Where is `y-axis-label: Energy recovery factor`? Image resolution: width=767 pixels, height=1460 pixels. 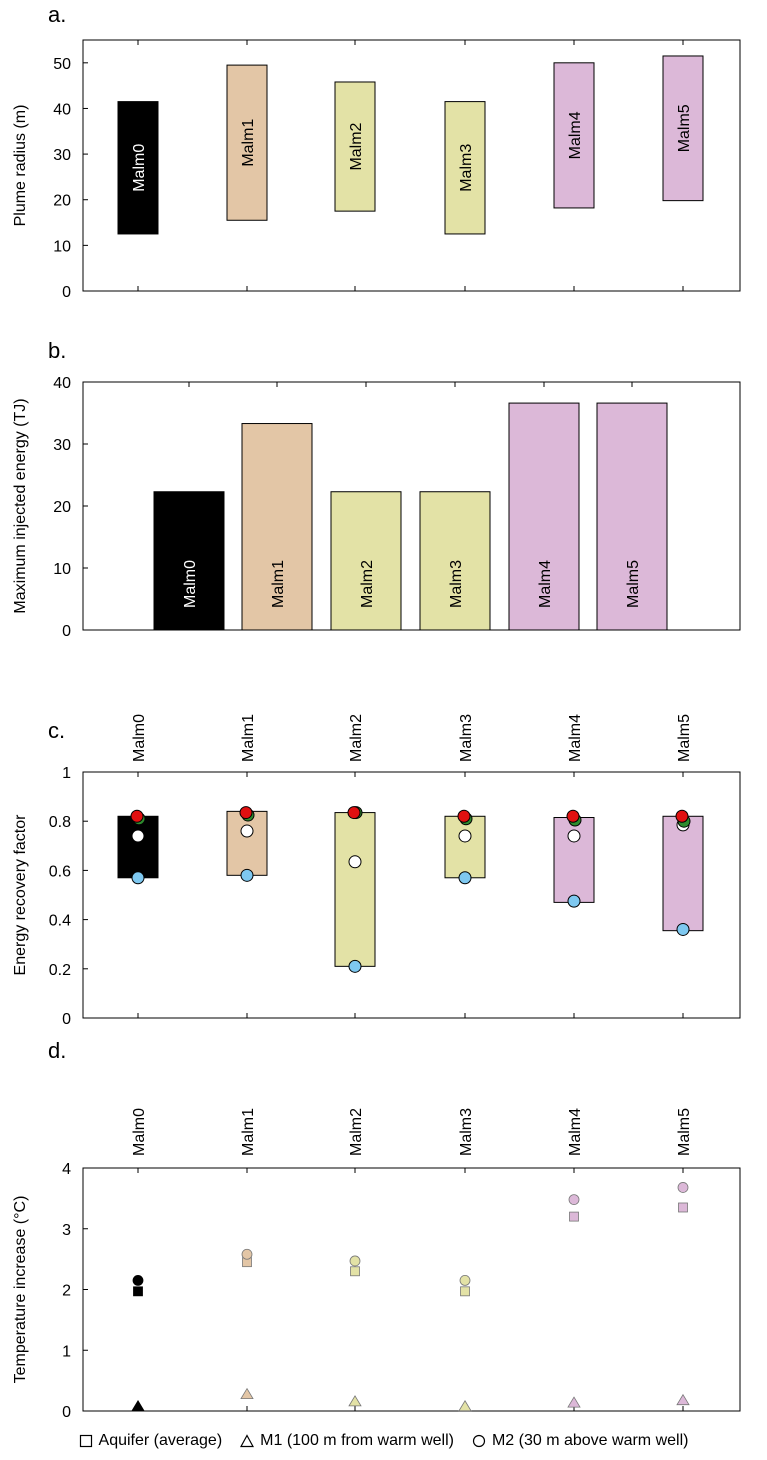 y-axis-label: Energy recovery factor is located at coordinates (20, 895).